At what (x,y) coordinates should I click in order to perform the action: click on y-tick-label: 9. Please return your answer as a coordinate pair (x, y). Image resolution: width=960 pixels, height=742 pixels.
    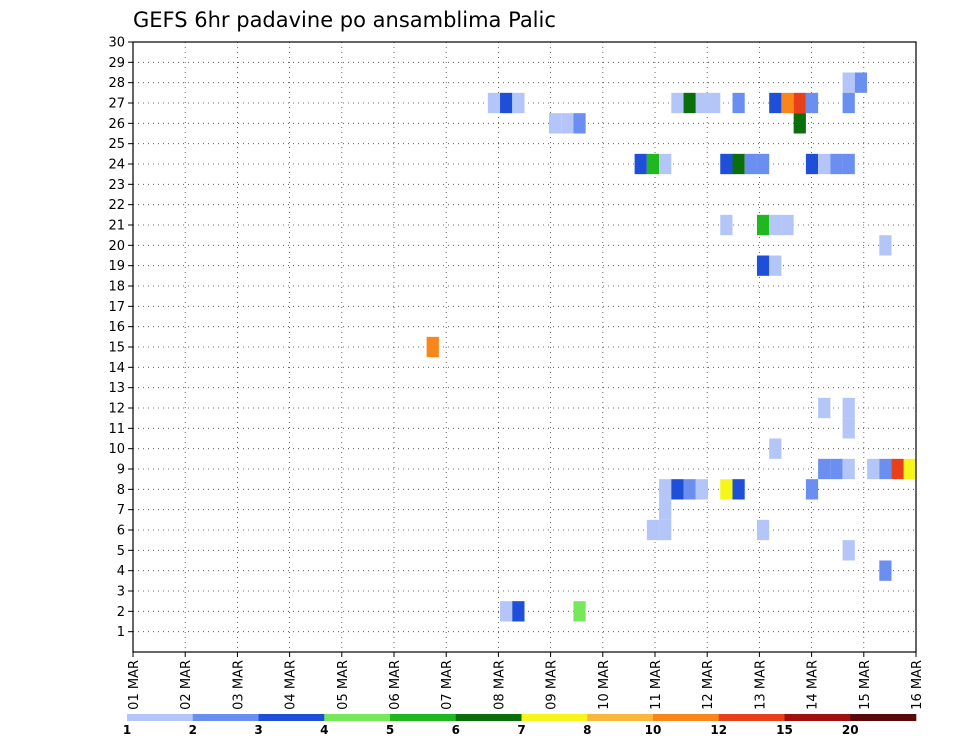
    Looking at the image, I should click on (121, 470).